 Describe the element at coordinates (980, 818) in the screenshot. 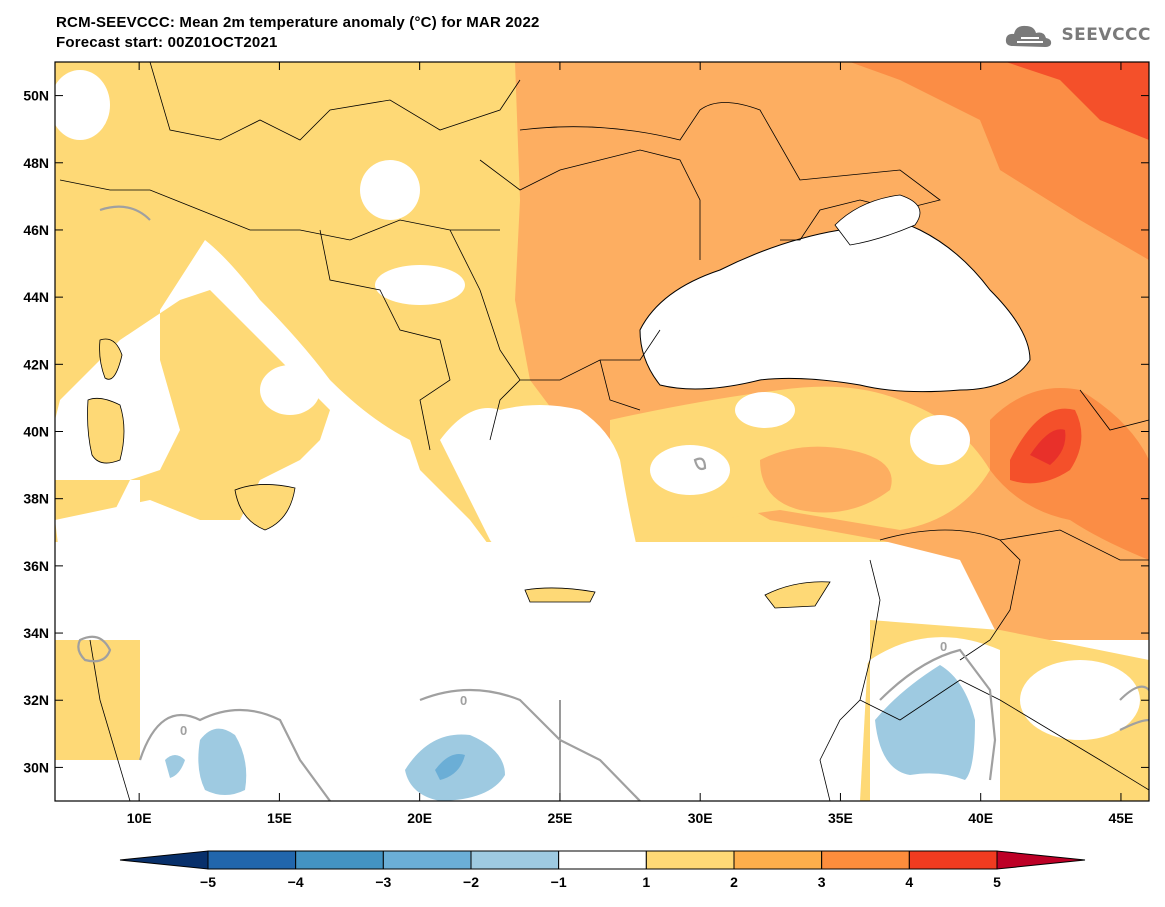

I see `lon-tick-label: 40E` at that location.